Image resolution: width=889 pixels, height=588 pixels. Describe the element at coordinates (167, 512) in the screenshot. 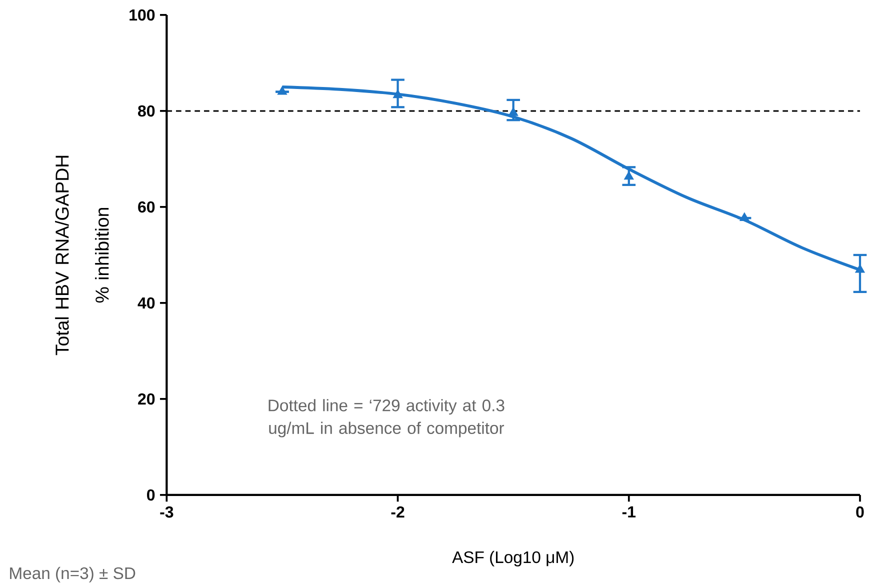

I see `x-tick-label: -3` at that location.